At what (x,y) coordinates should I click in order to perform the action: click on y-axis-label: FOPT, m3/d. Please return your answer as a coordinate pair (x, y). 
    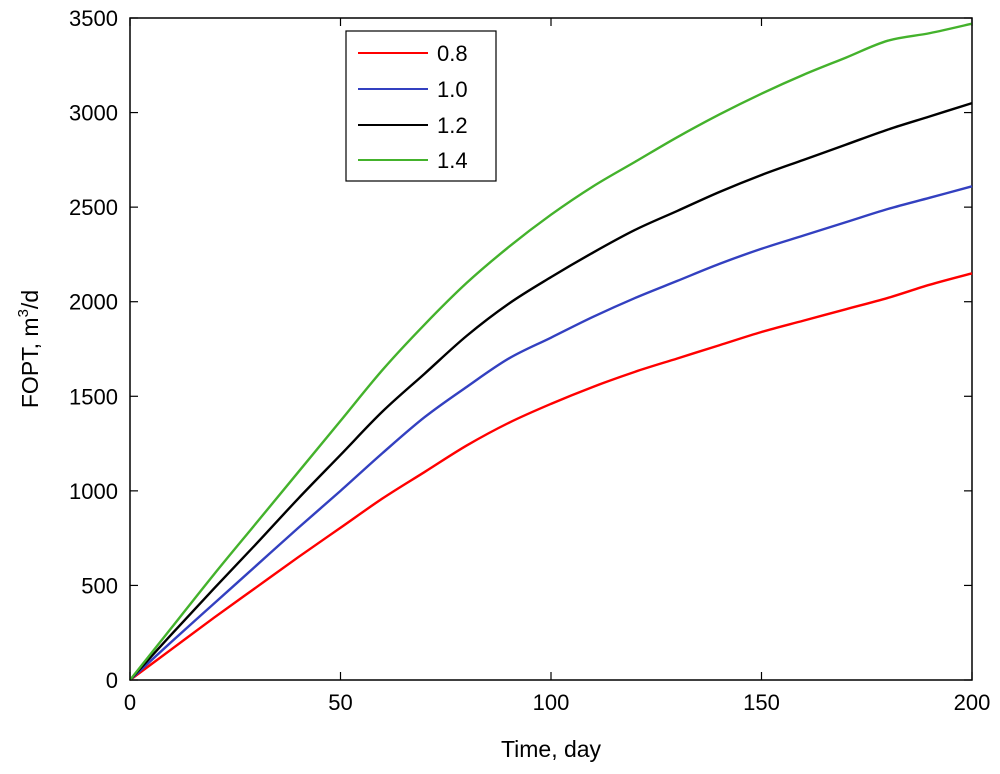
    Looking at the image, I should click on (29, 349).